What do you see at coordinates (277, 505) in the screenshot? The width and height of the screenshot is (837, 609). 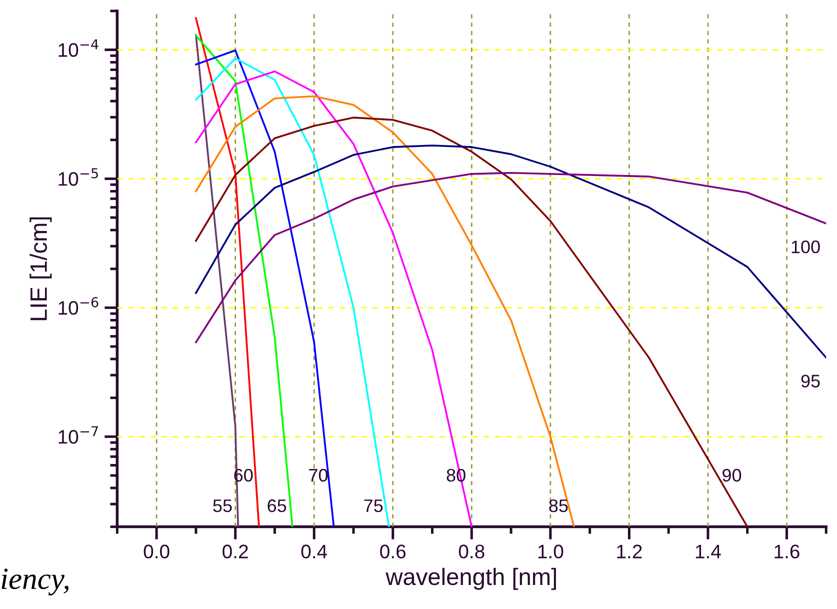 I see `series-label: 65` at bounding box center [277, 505].